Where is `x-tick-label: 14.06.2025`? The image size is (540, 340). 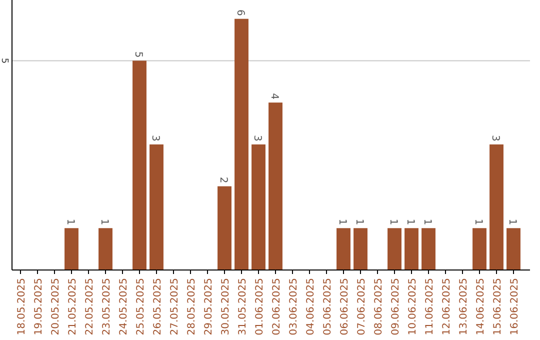 x-tick-label: 14.06.2025 is located at coordinates (481, 307).